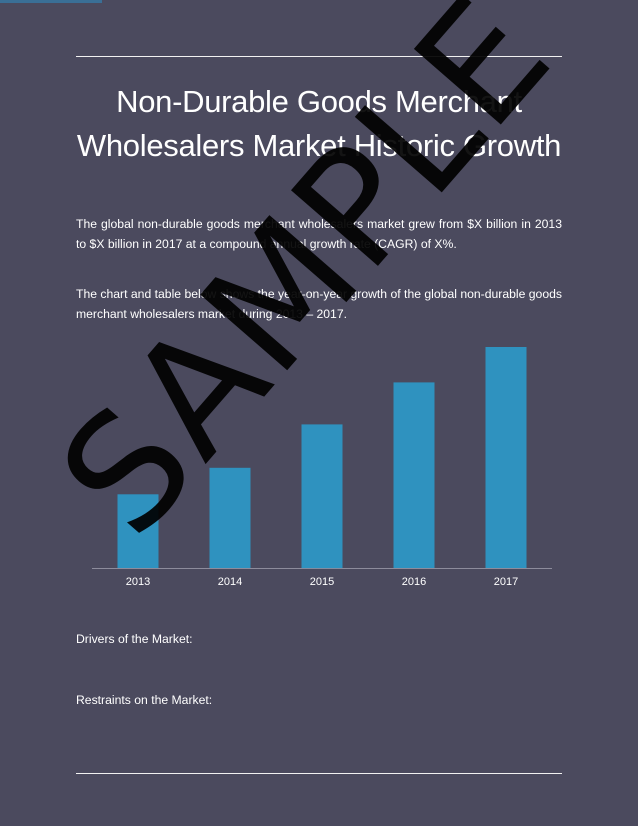  Describe the element at coordinates (319, 56) in the screenshot. I see `top-rule` at that location.